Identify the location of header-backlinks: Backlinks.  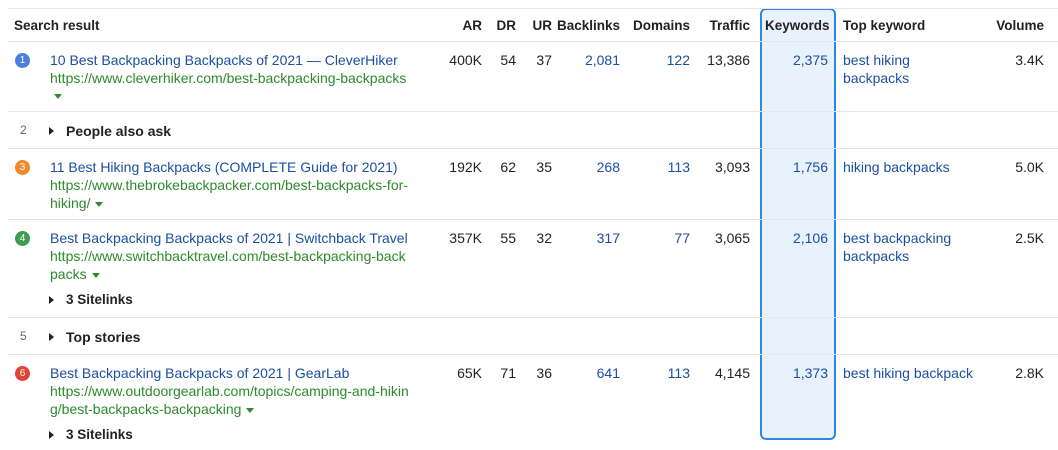
(588, 25).